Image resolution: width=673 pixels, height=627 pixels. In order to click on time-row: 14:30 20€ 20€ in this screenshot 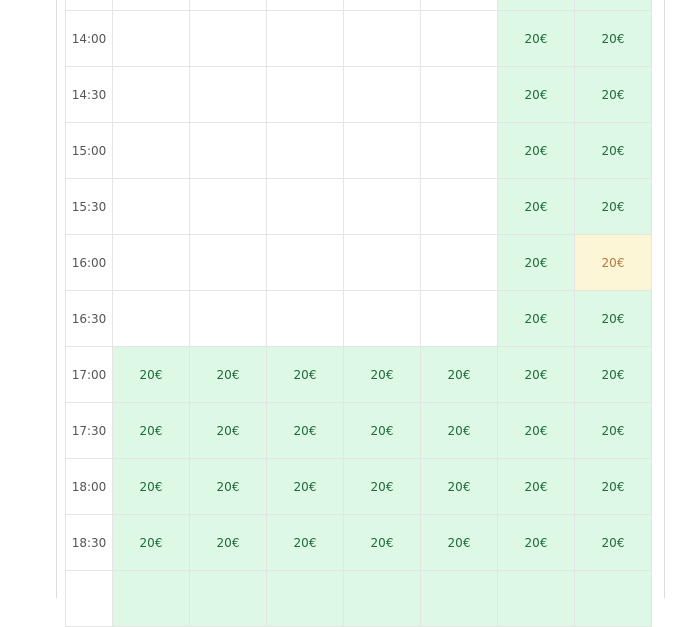, I will do `click(358, 94)`.